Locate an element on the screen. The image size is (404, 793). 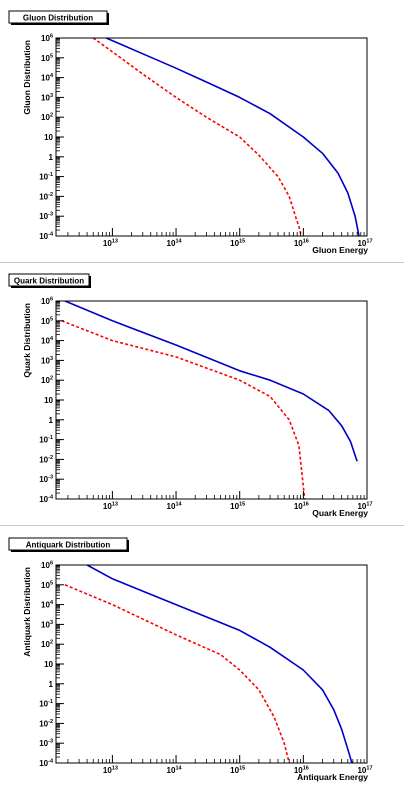
series-line-solid is located at coordinates (211, 381).